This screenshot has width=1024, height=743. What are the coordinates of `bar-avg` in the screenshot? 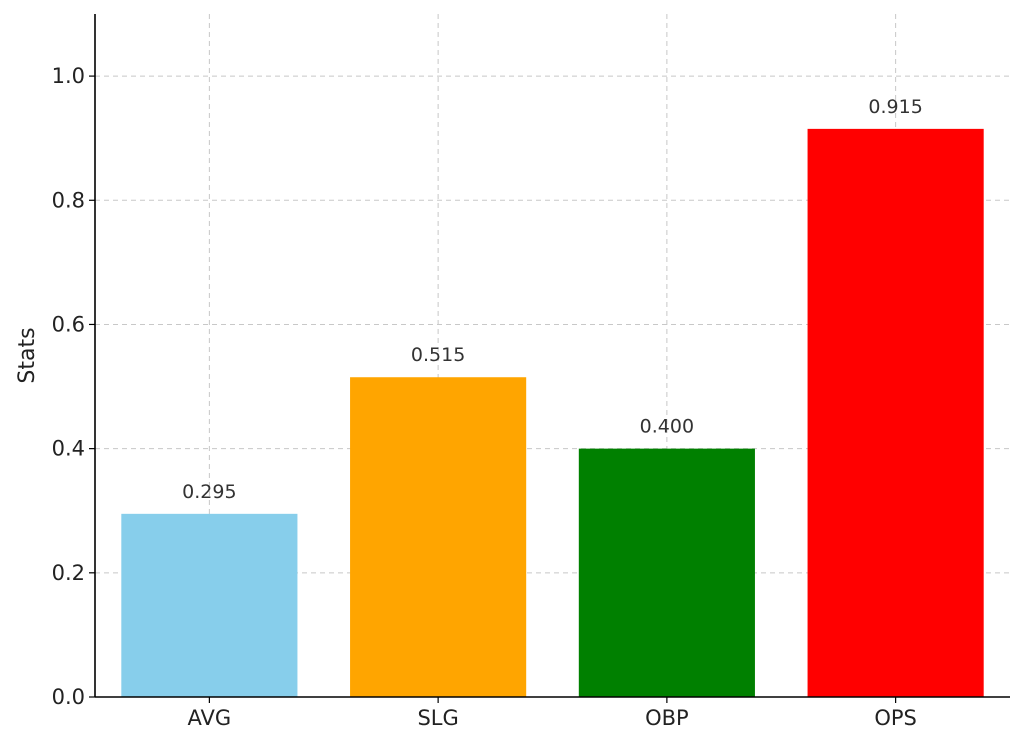 It's located at (209, 605).